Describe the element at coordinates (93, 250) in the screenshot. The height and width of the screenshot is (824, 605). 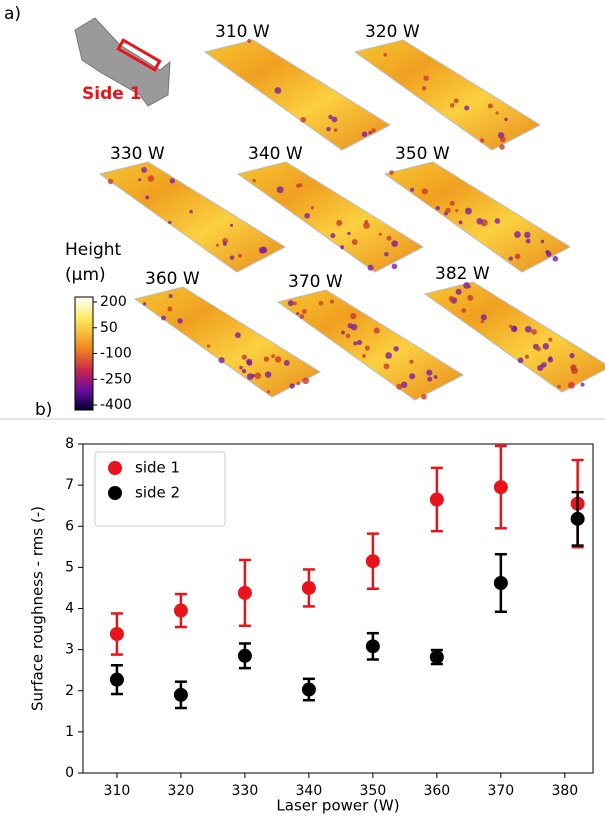
I see `colorbar-title: Height` at that location.